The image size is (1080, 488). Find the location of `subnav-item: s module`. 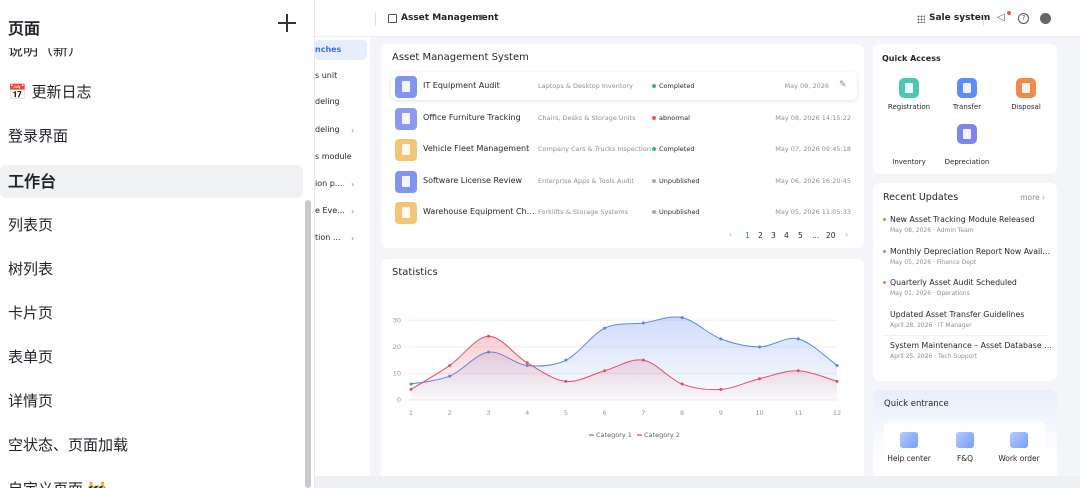

subnav-item: s module is located at coordinates (333, 156).